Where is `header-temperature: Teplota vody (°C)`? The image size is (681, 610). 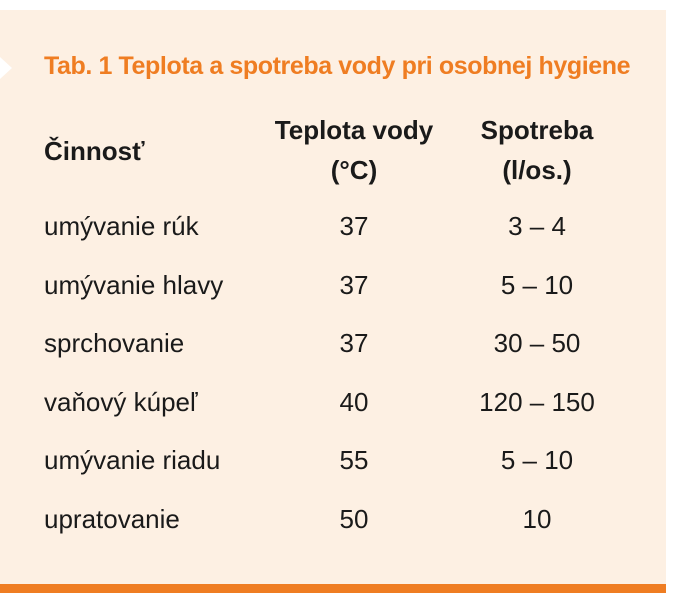
header-temperature: Teplota vody (°C) is located at coordinates (354, 150).